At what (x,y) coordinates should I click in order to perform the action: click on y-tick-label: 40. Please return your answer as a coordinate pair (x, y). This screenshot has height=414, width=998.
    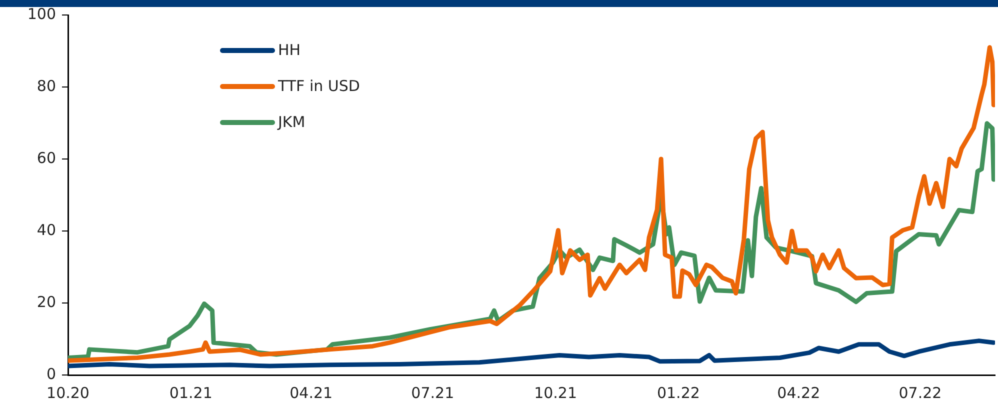
    Looking at the image, I should click on (46, 229).